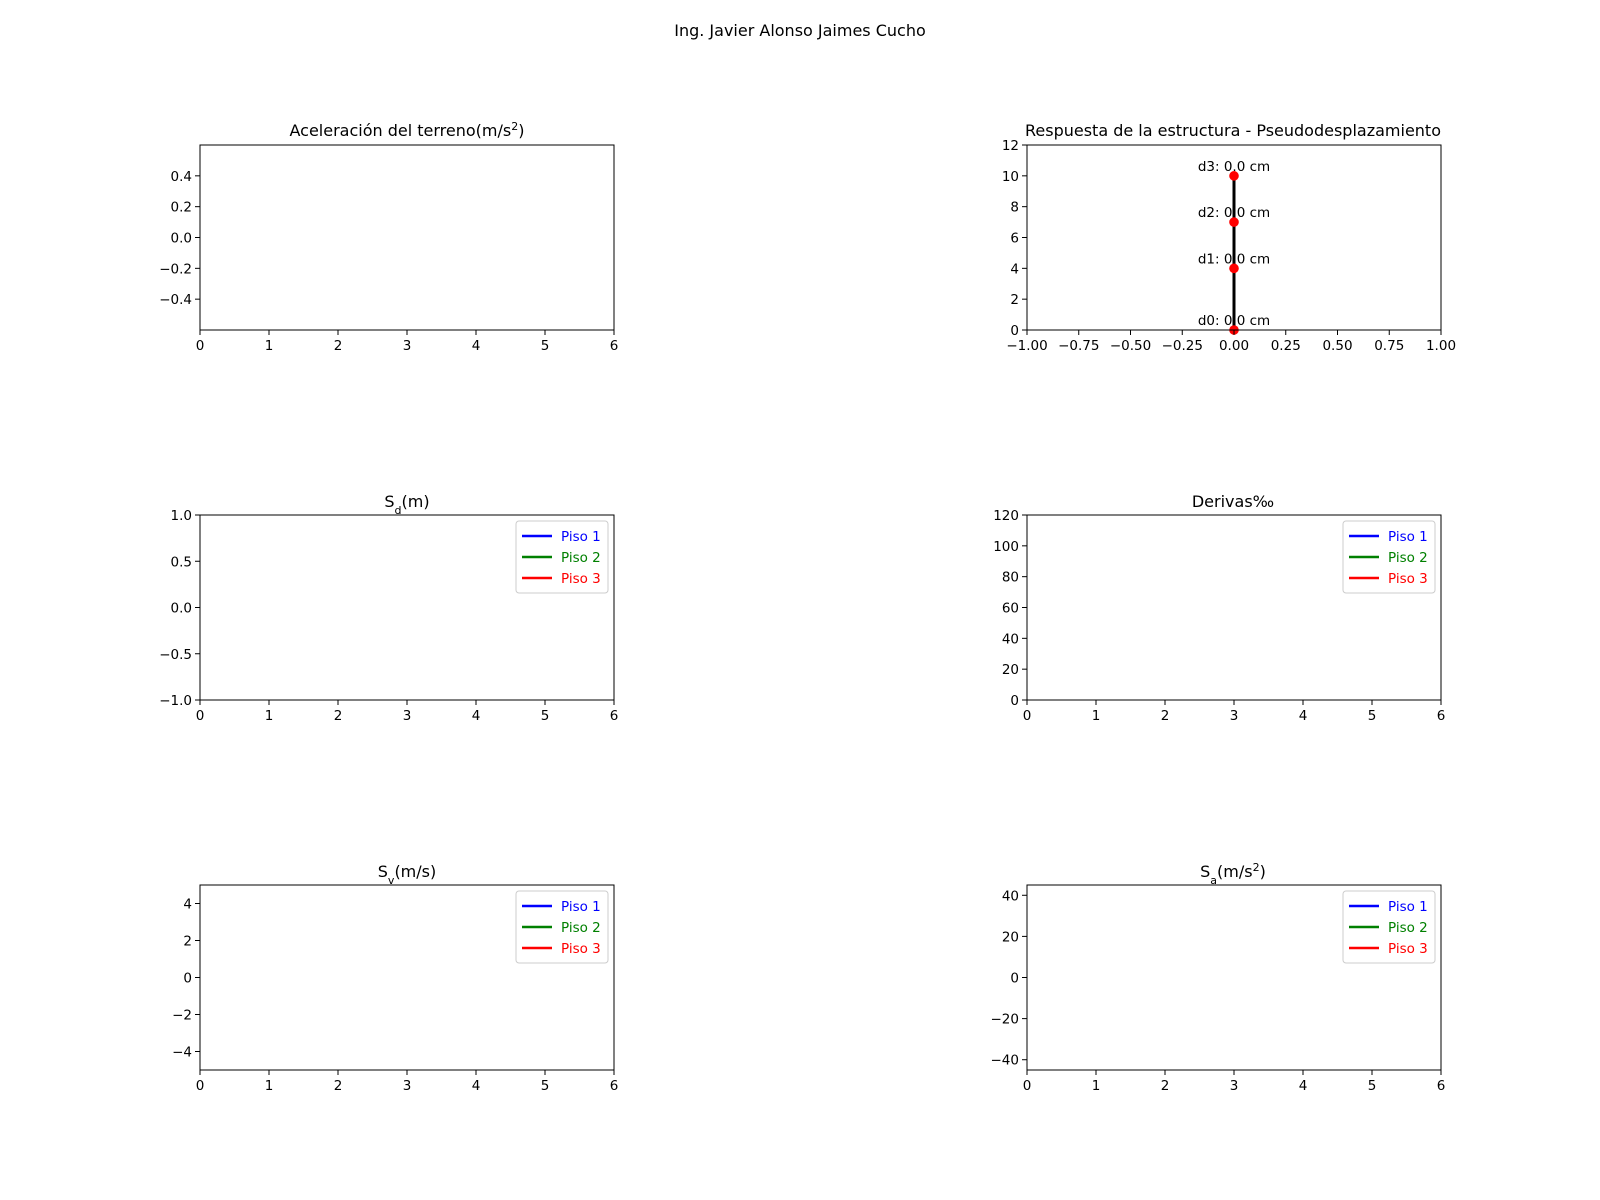 The height and width of the screenshot is (1200, 1600). What do you see at coordinates (1010, 177) in the screenshot?
I see `y-tick-label: 10` at bounding box center [1010, 177].